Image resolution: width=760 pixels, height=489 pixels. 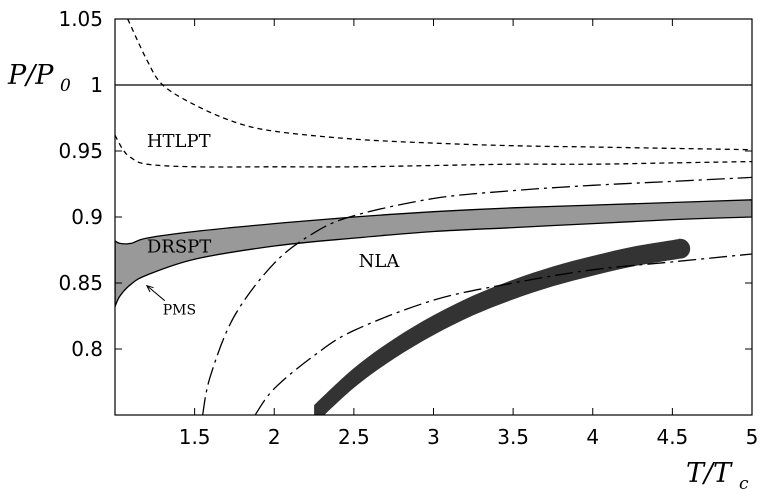 I want to click on x-tick-label: 2.5, so click(x=354, y=437).